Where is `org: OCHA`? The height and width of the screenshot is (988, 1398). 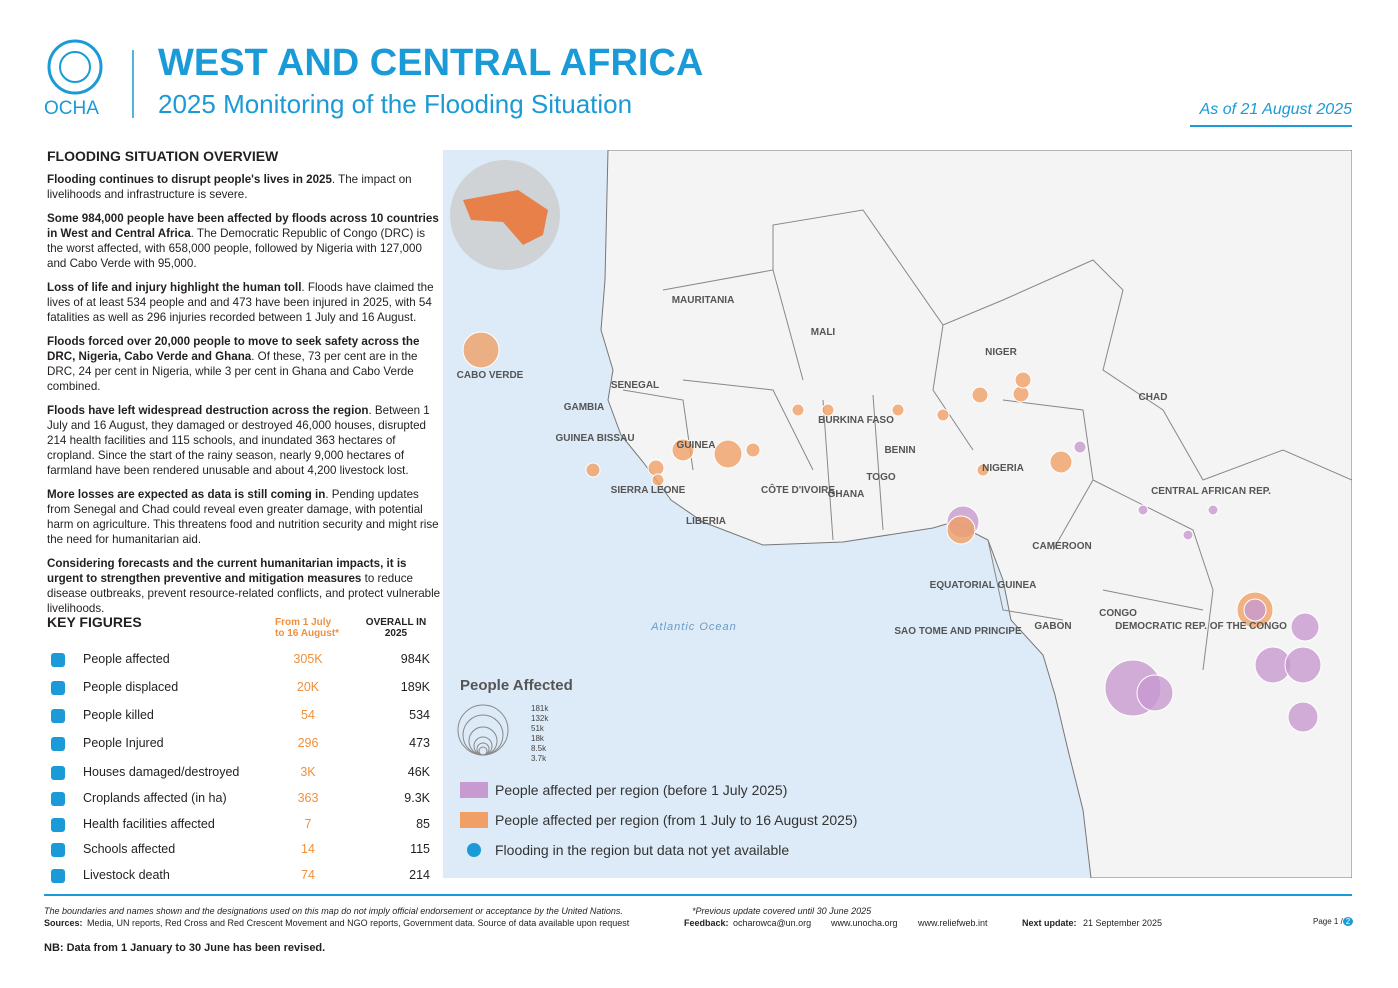
org: OCHA is located at coordinates (71, 108).